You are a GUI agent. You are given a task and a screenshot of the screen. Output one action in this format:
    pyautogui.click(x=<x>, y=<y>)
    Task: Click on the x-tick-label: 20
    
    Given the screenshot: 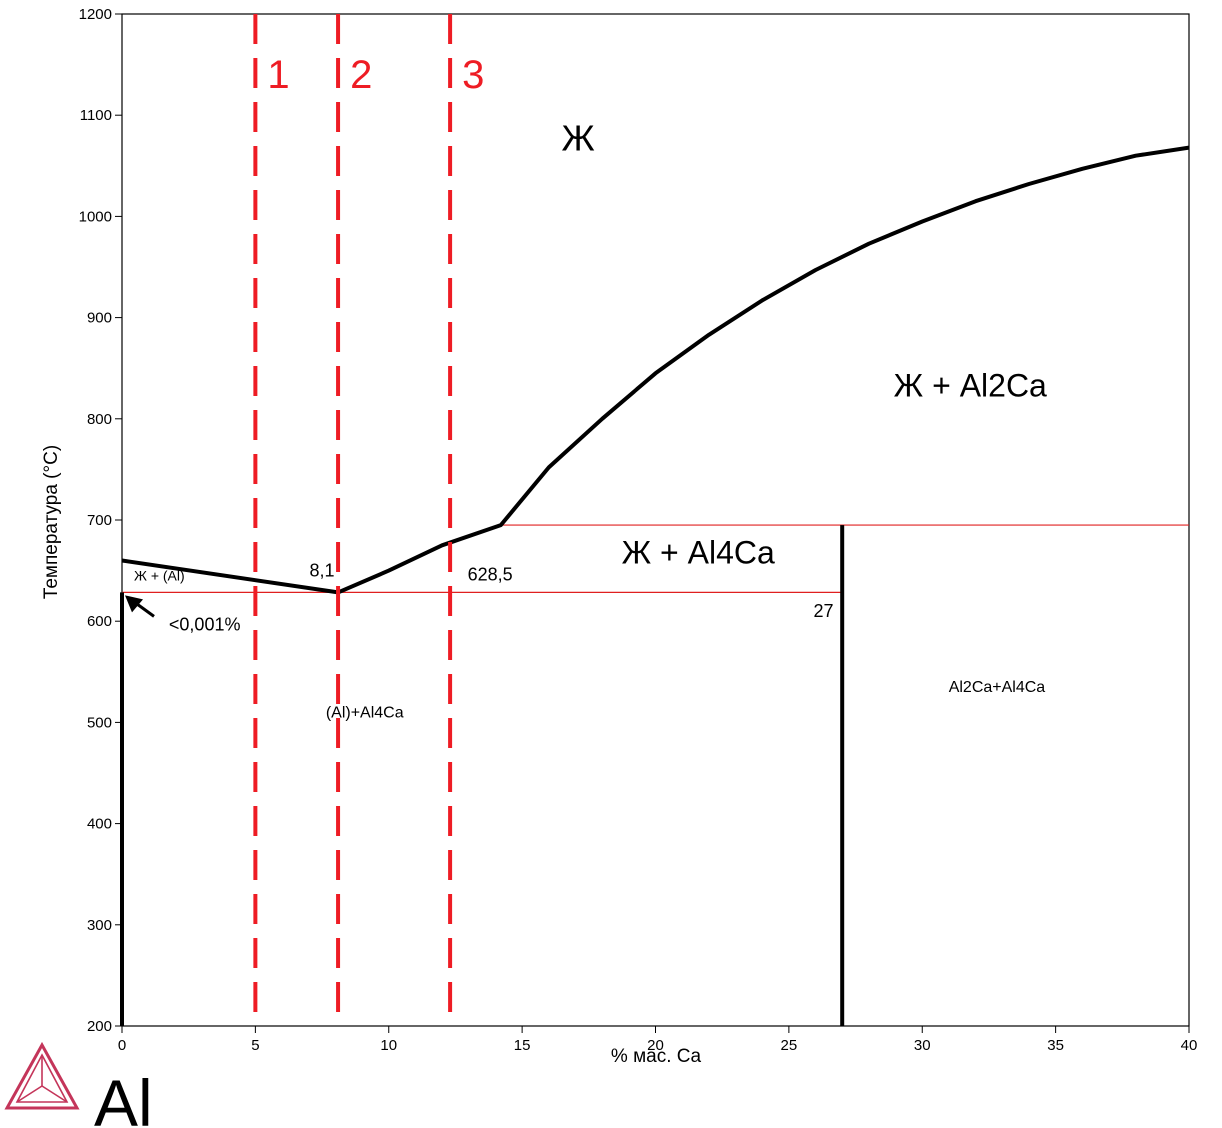 What is the action you would take?
    pyautogui.click(x=655, y=1045)
    